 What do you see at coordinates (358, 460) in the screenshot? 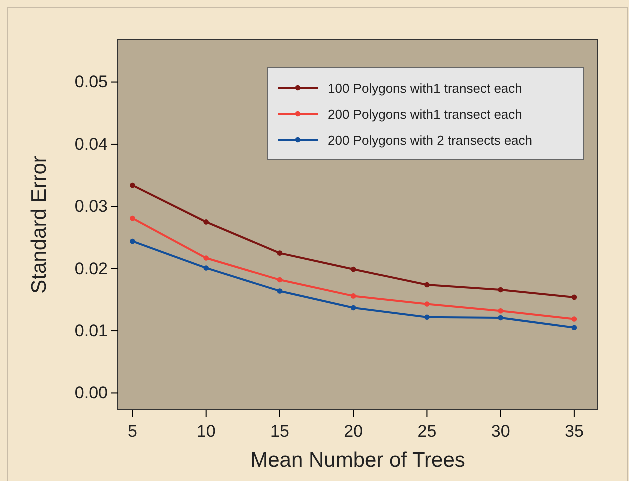
I see `x-axis-title: Mean Number of Trees` at bounding box center [358, 460].